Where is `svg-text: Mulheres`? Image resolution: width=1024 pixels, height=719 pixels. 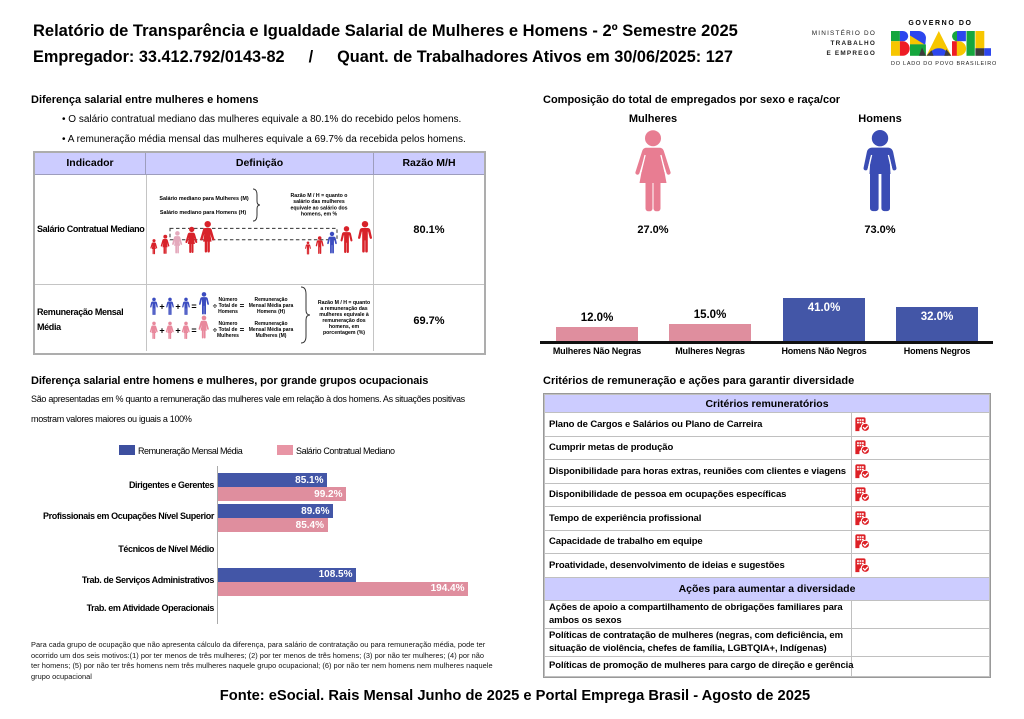 svg-text: Mulheres is located at coordinates (228, 336).